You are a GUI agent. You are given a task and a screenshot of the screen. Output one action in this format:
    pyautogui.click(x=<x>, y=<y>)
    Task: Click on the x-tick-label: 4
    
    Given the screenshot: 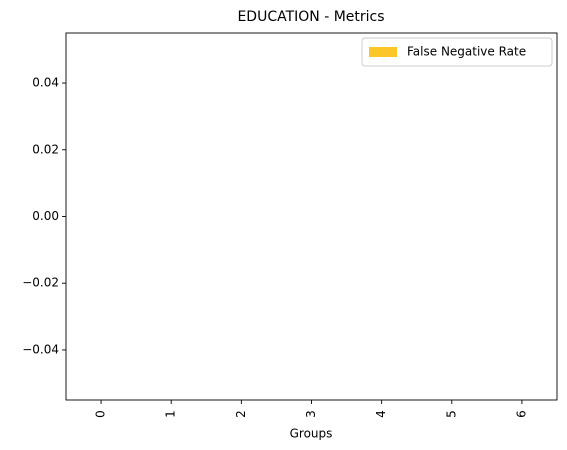 What is the action you would take?
    pyautogui.click(x=381, y=414)
    